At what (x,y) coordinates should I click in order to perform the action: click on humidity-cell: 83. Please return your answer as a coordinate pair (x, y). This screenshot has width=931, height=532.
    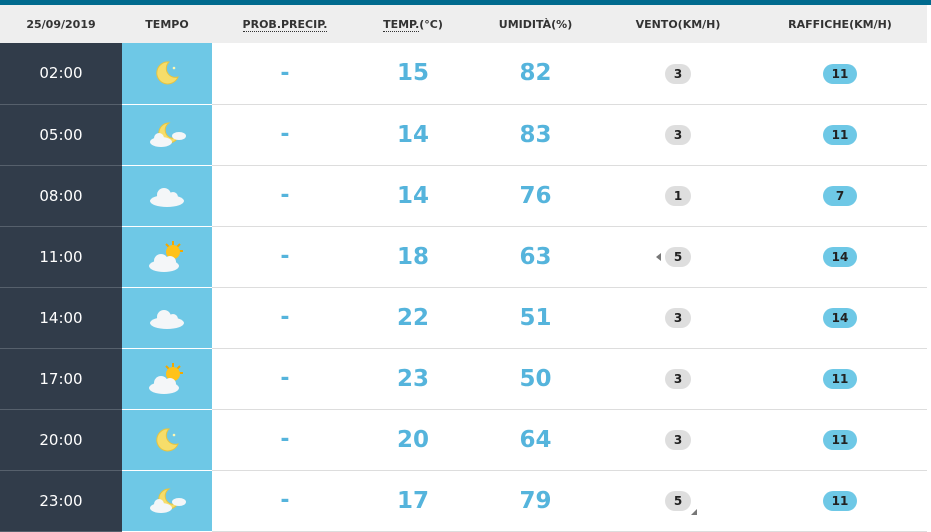
    Looking at the image, I should click on (535, 135).